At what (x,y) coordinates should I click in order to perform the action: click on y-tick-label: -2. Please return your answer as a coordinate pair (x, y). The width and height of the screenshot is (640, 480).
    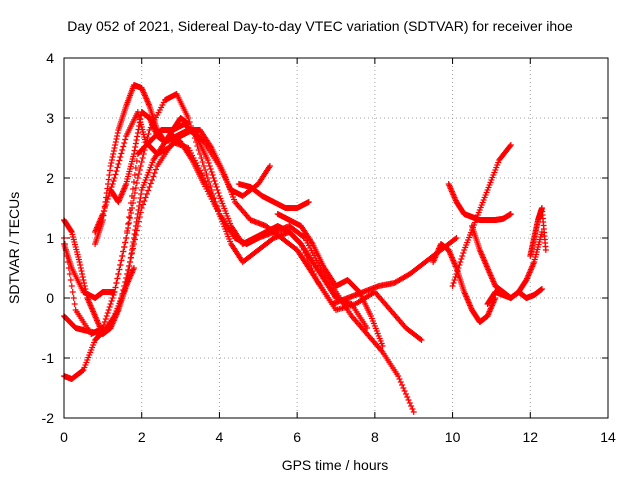
    Looking at the image, I should click on (48, 418).